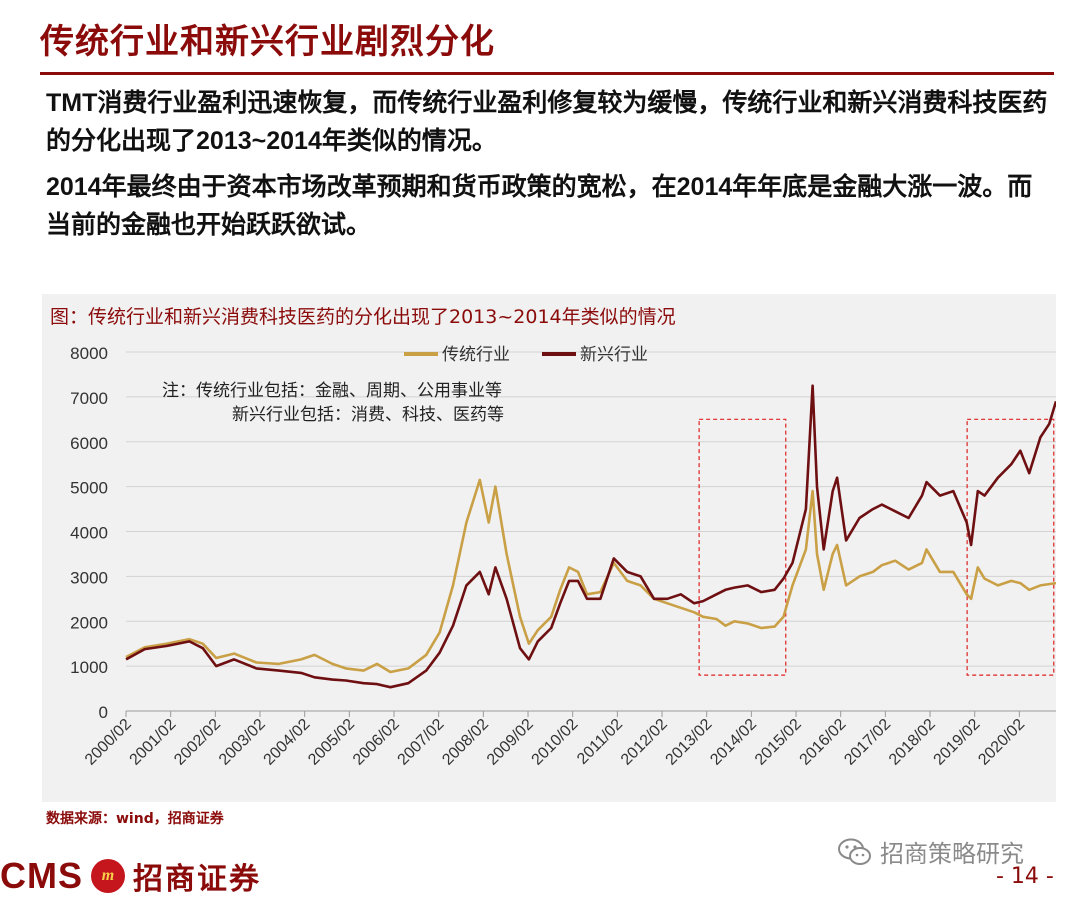 Image resolution: width=1080 pixels, height=899 pixels. Describe the element at coordinates (409, 140) in the screenshot. I see `p1-text-b: 年类似的情况。` at that location.